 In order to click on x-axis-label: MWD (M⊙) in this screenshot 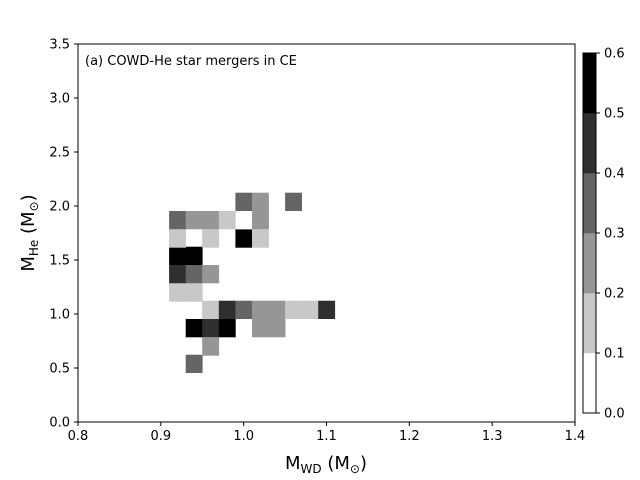, I will do `click(326, 464)`.